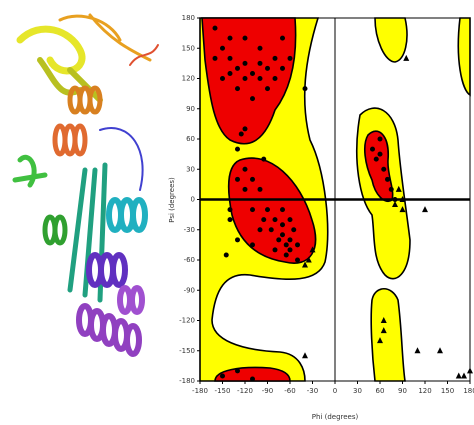  I want to click on x-tick-label: -180, so click(200, 391).